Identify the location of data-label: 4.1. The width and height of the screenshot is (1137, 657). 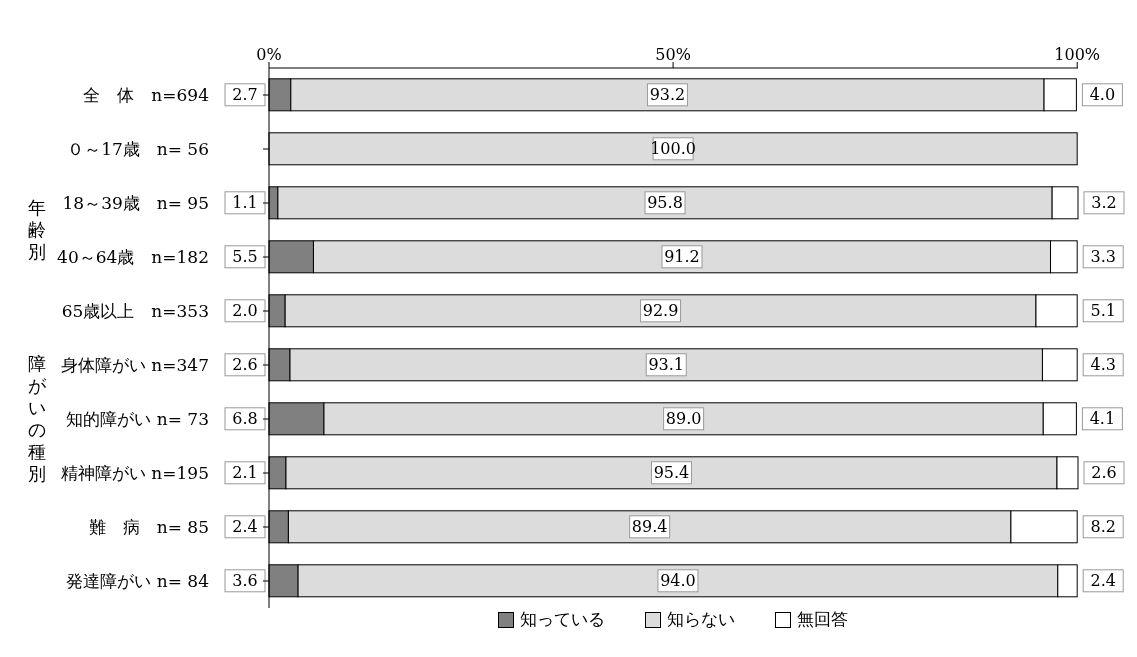
(1102, 419).